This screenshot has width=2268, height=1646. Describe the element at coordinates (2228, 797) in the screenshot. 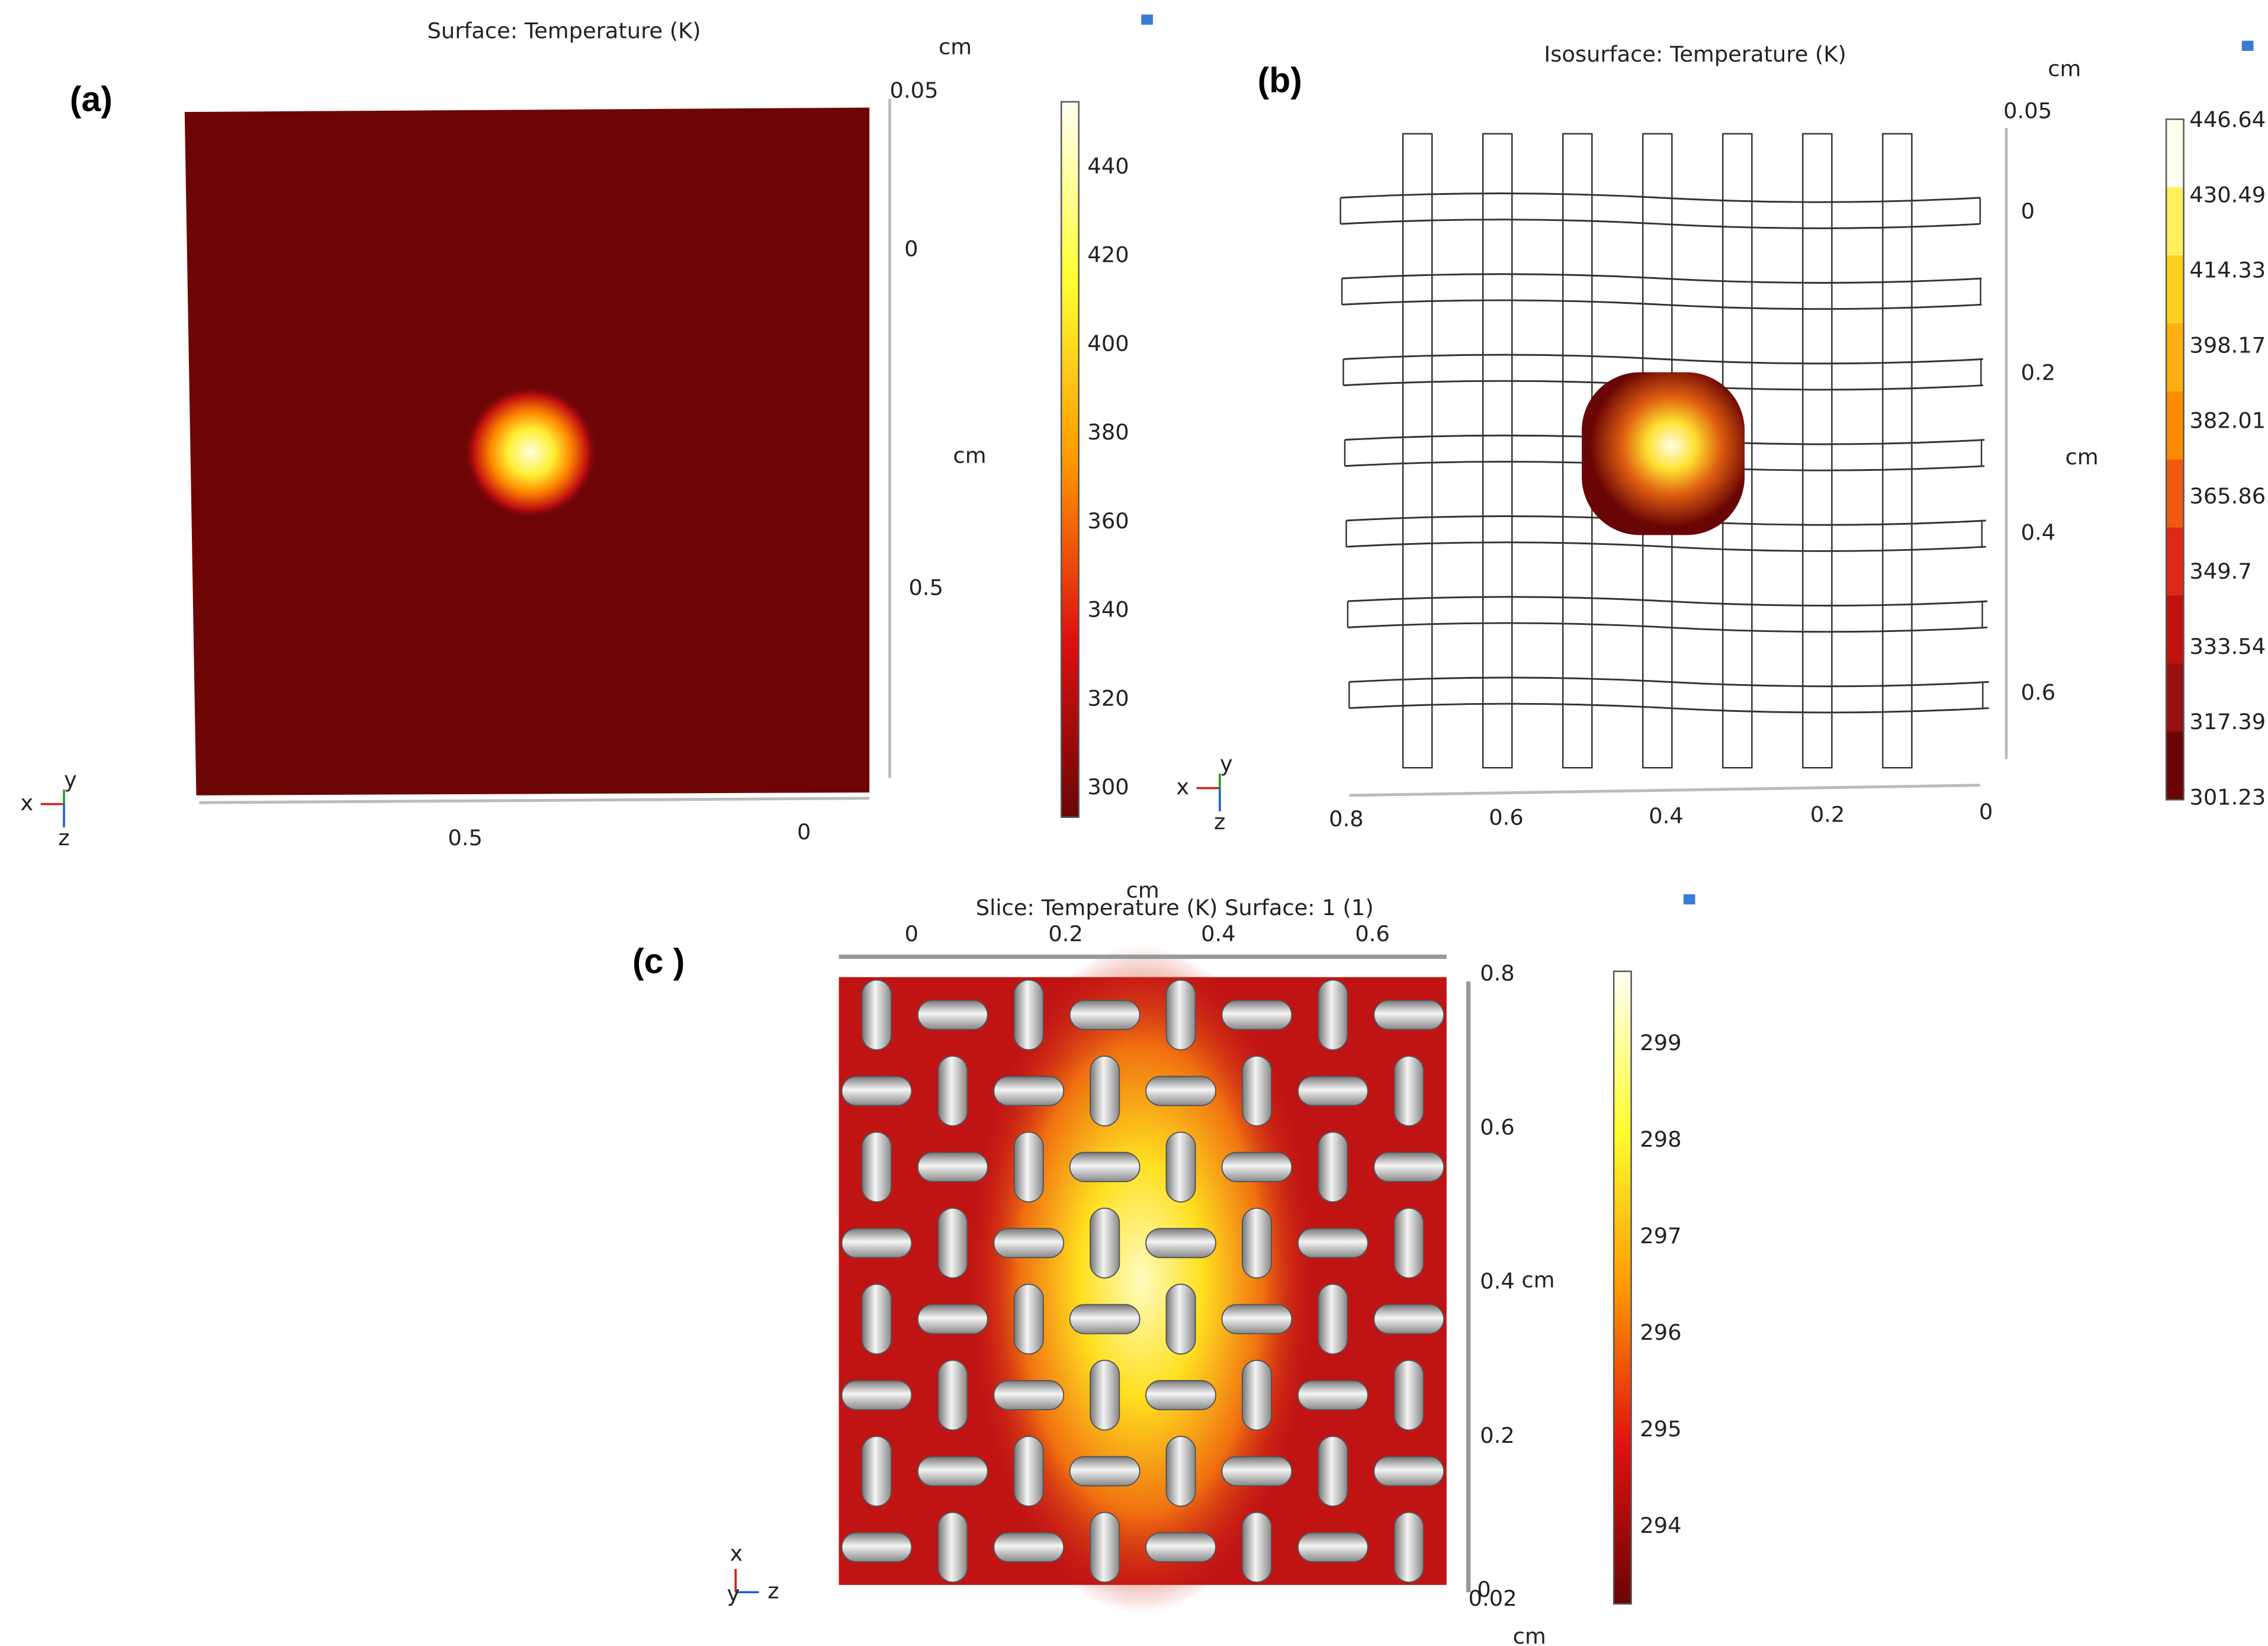

I see `colorbar-tick: 301.23` at that location.